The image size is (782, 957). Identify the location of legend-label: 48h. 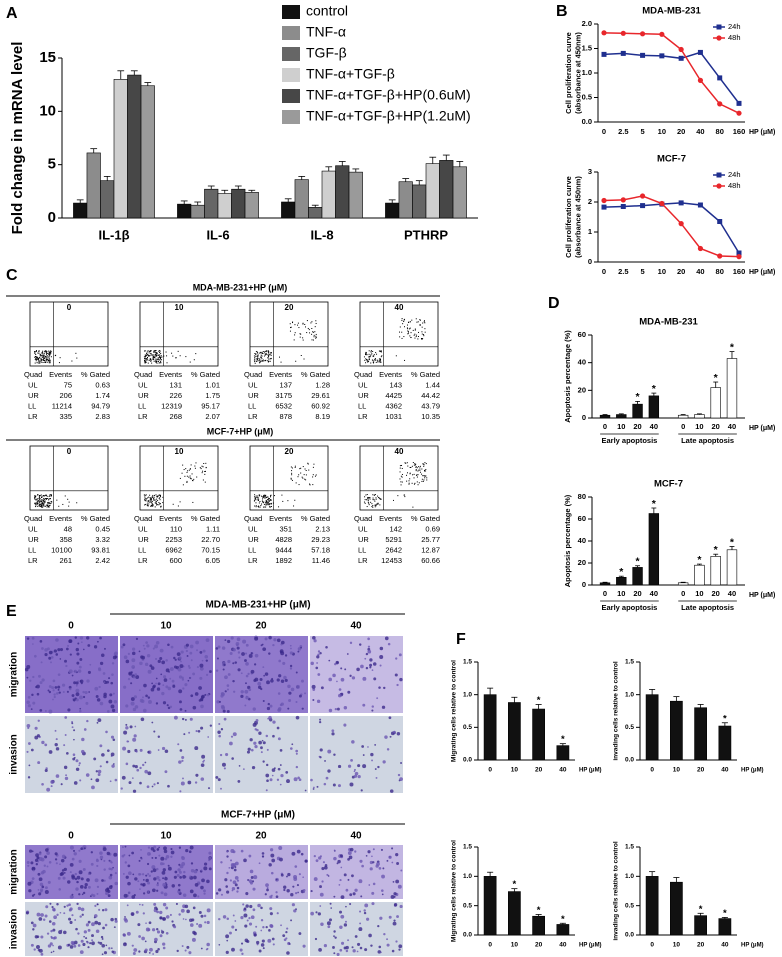
(734, 185).